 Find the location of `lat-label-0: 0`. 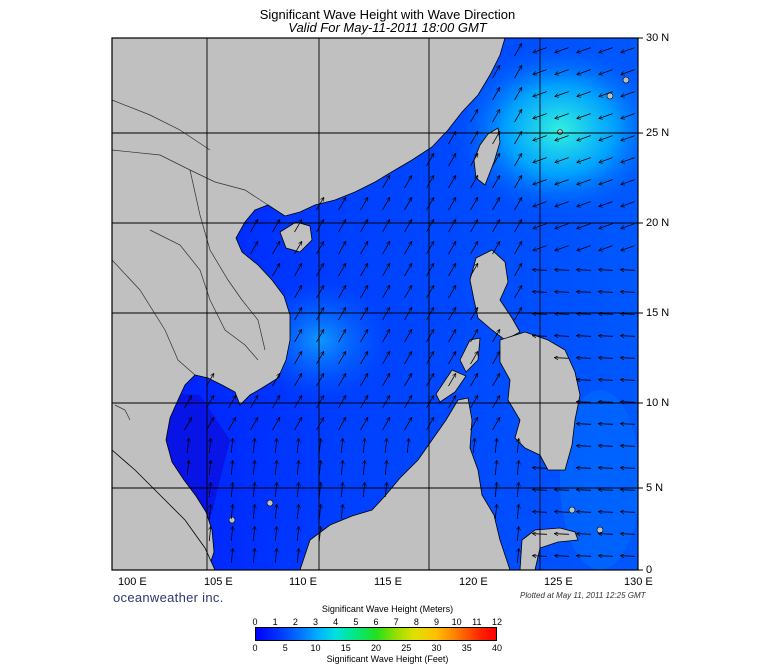

lat-label-0: 0 is located at coordinates (649, 570).